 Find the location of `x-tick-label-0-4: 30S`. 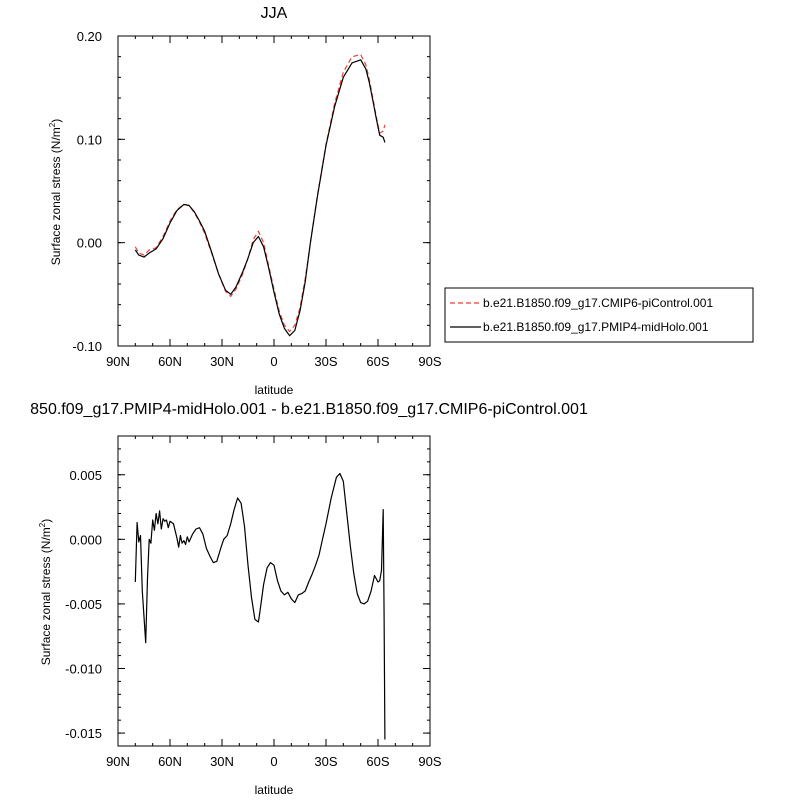

x-tick-label-0-4: 30S is located at coordinates (325, 361).